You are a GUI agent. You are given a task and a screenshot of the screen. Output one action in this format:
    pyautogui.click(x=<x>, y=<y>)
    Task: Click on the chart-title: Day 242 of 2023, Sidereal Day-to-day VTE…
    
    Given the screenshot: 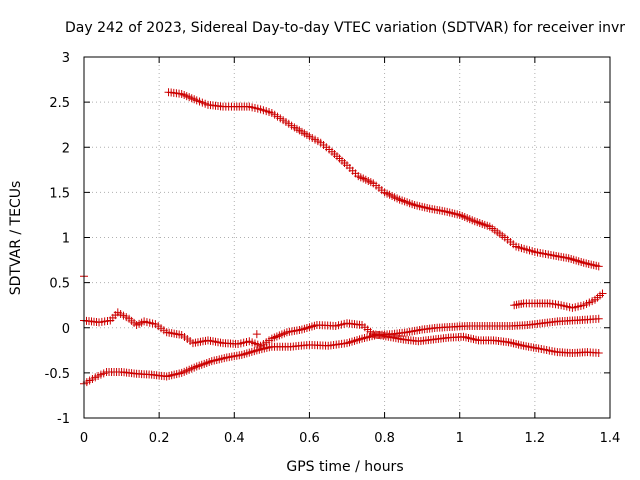 What is the action you would take?
    pyautogui.click(x=345, y=28)
    